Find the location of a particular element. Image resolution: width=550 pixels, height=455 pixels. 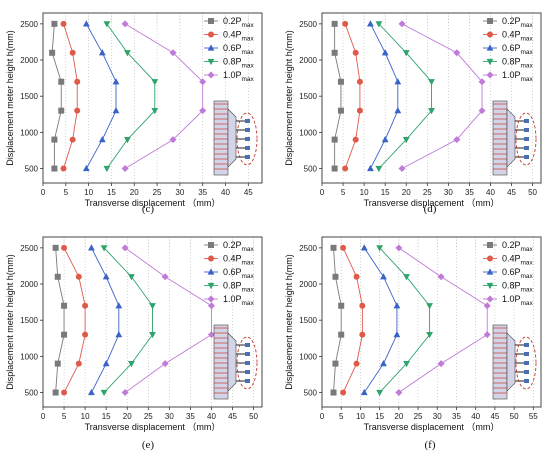

y-tick-label: 2000 is located at coordinates (29, 284).